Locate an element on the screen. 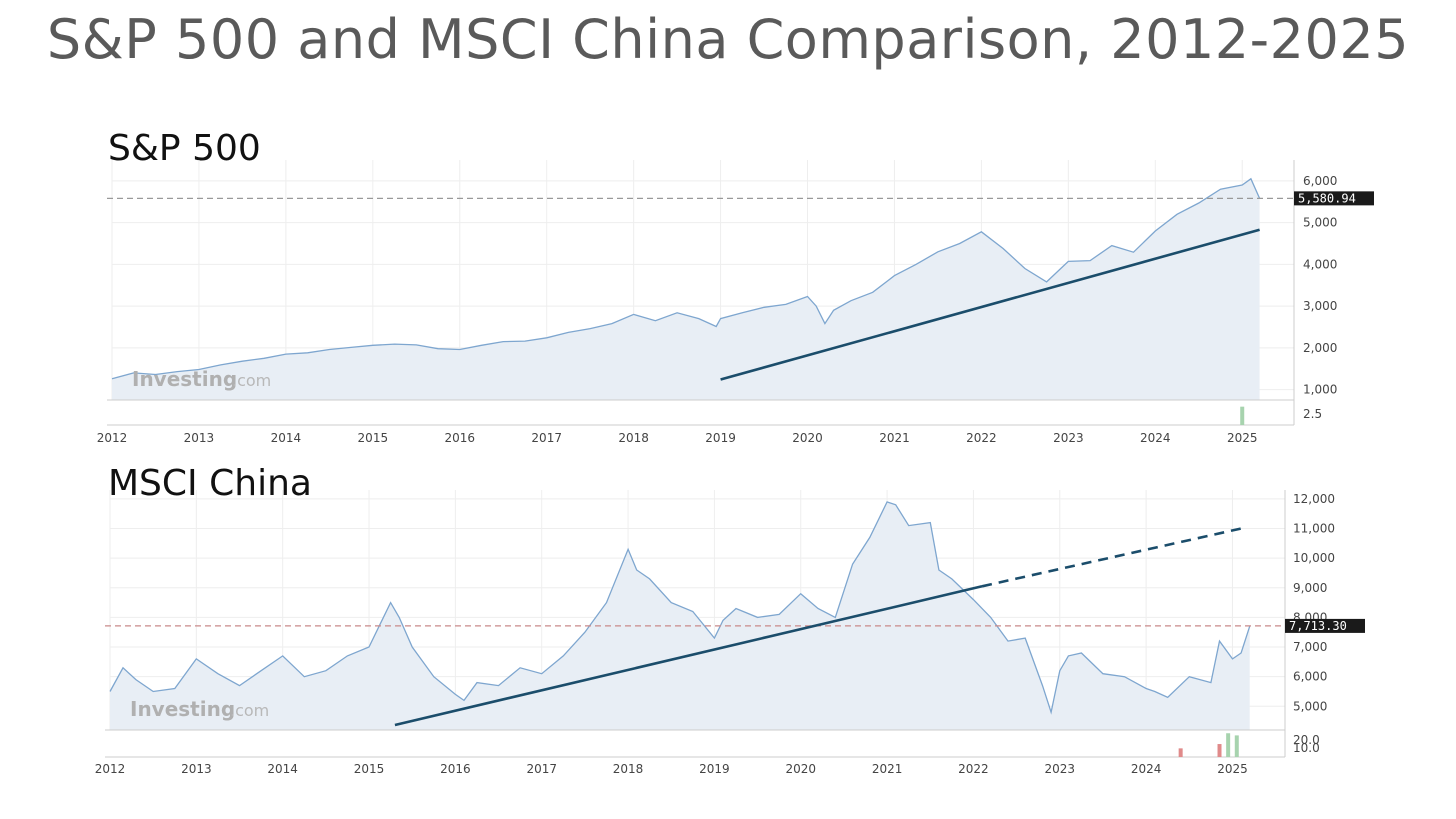 The image size is (1456, 819). msci-y-tick: 5,000 is located at coordinates (1310, 706).